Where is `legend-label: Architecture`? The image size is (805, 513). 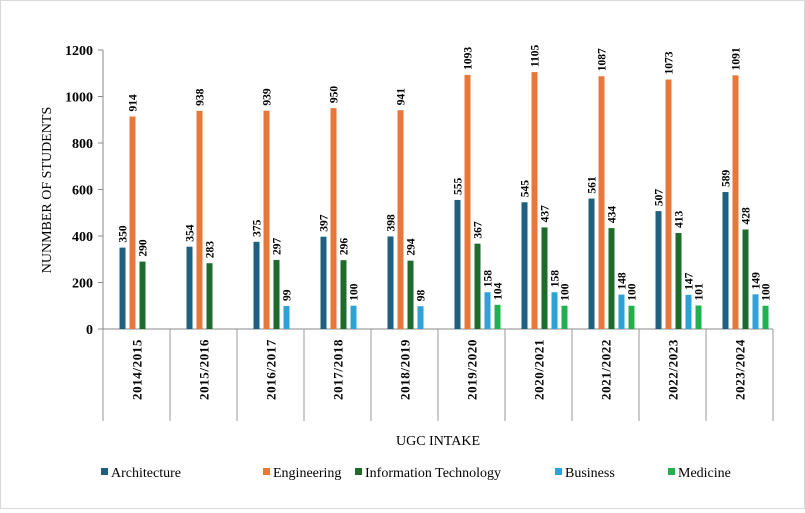 legend-label: Architecture is located at coordinates (146, 473).